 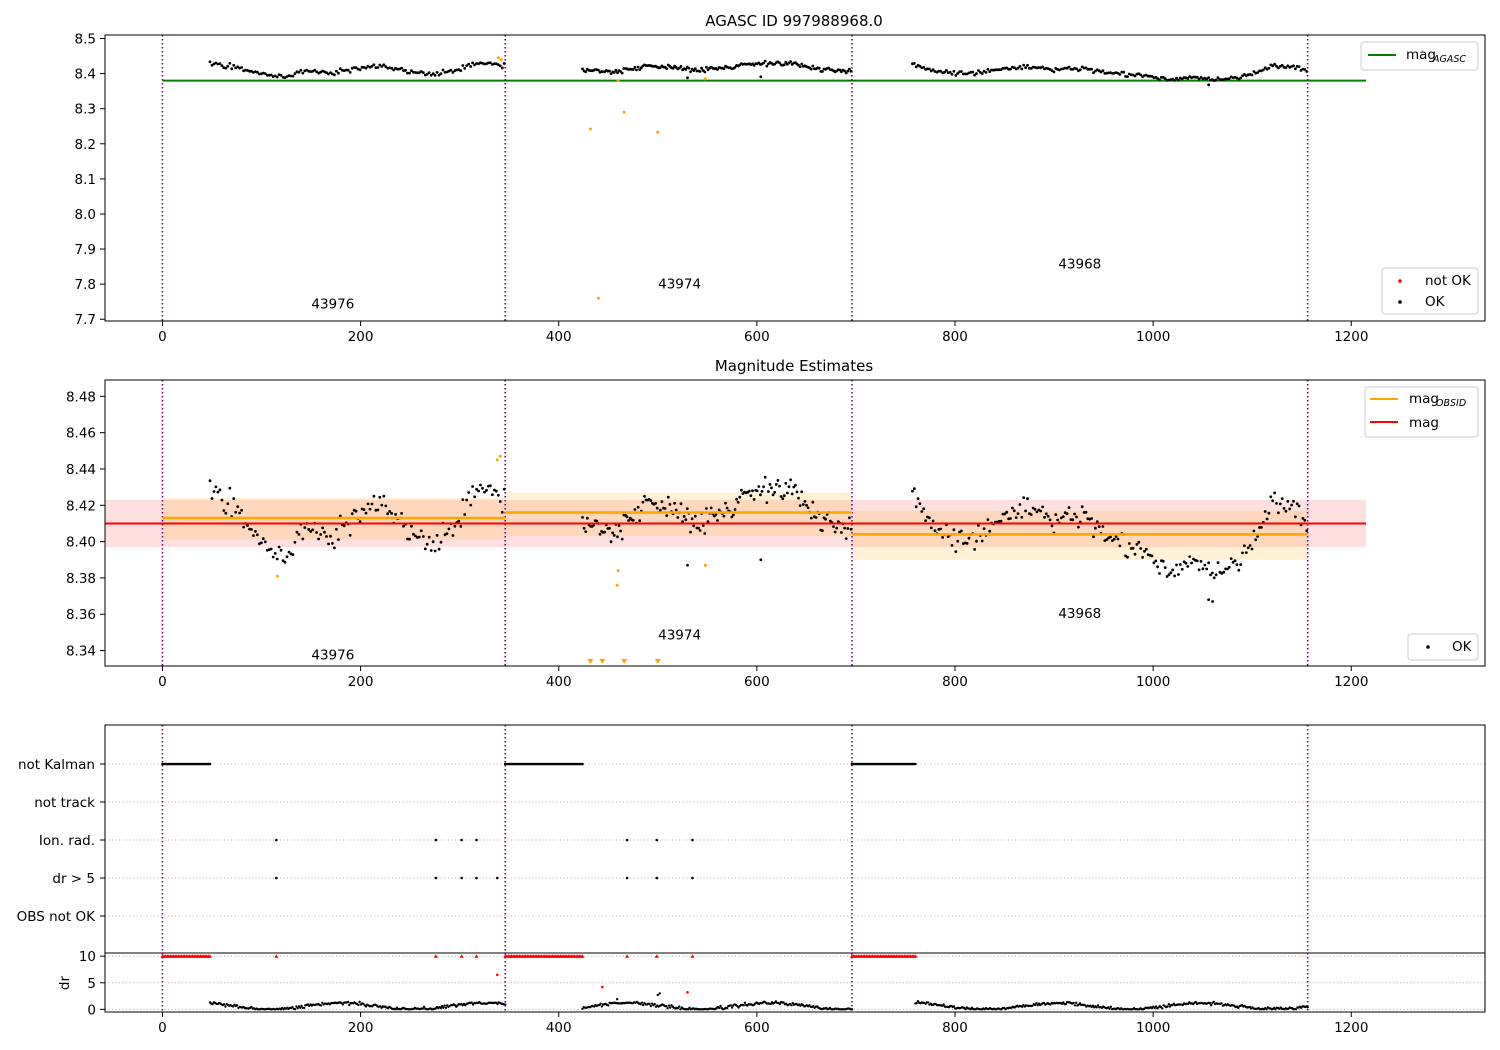 What do you see at coordinates (162, 1028) in the screenshot?
I see `dr-xtick-label-0: 0` at bounding box center [162, 1028].